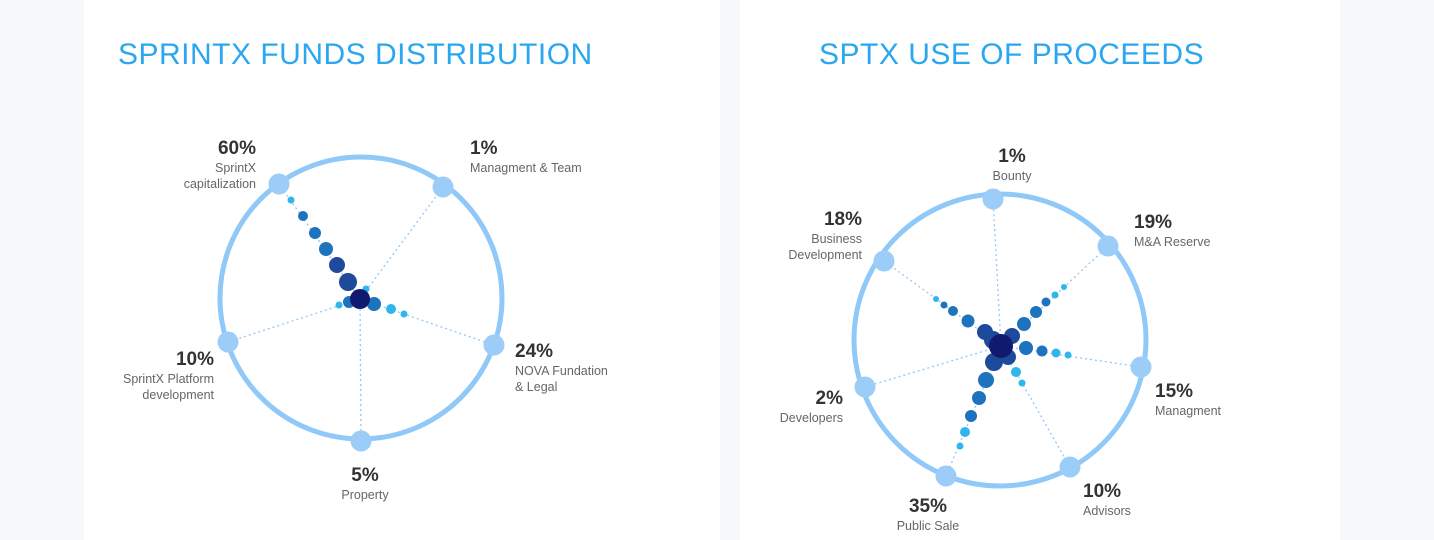 This screenshot has height=540, width=1434. Describe the element at coordinates (1174, 391) in the screenshot. I see `slice-percent: 15%` at that location.